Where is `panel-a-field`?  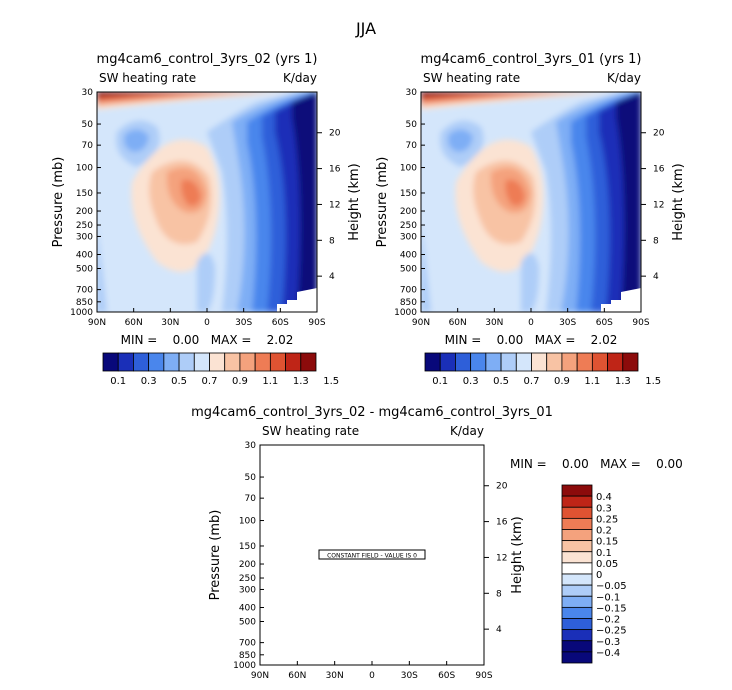
panel-a-field is located at coordinates (207, 202).